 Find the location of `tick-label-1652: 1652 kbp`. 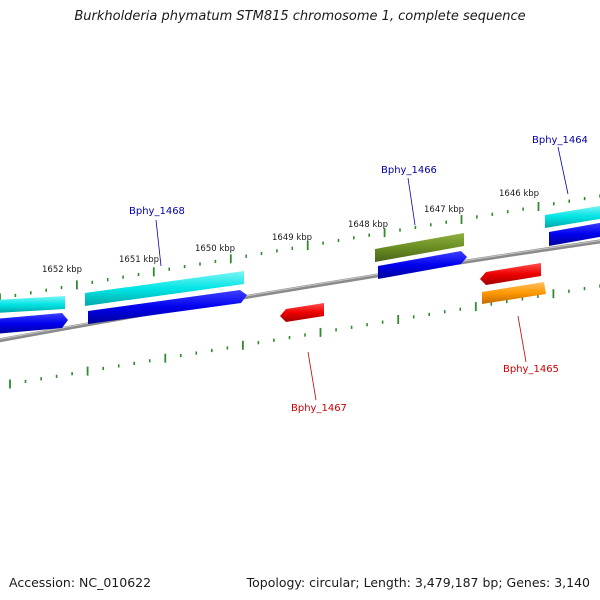

tick-label-1652: 1652 kbp is located at coordinates (62, 270).